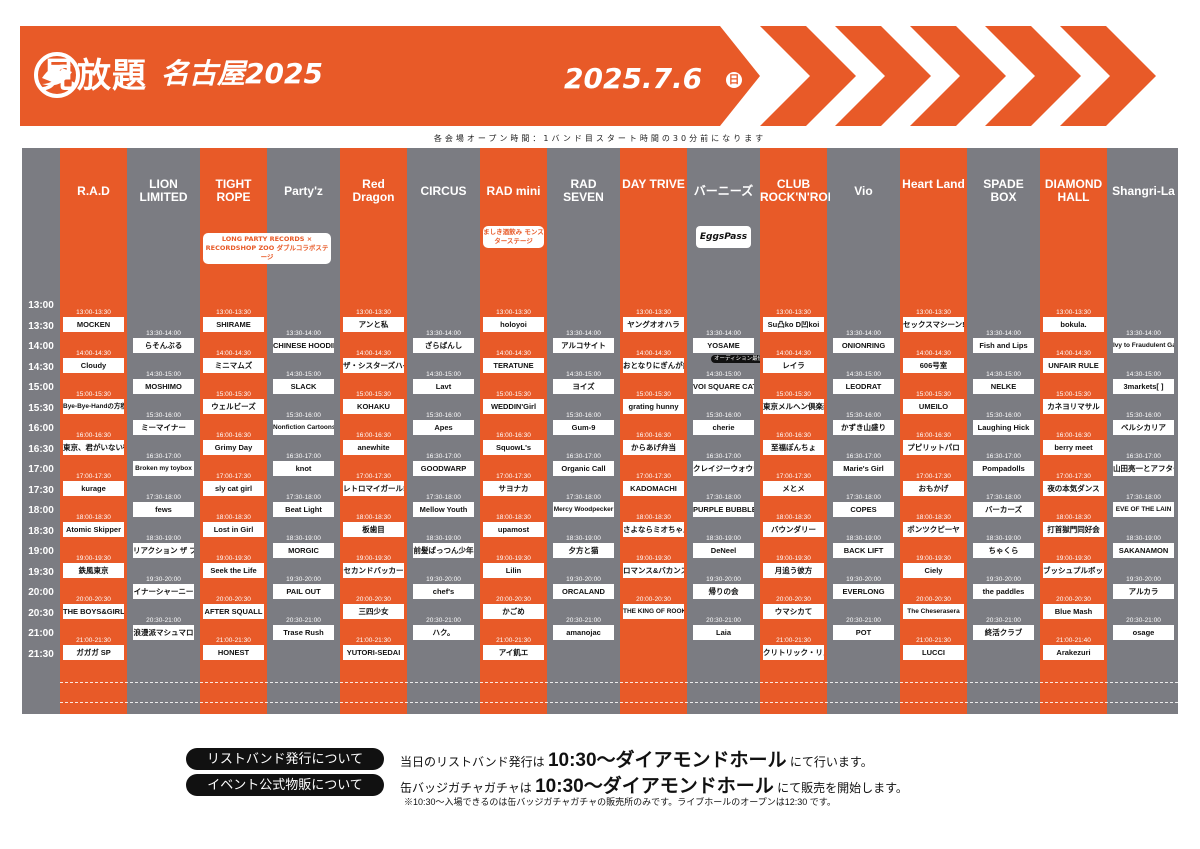 Image resolution: width=1200 pixels, height=849 pixels. Describe the element at coordinates (513, 237) in the screenshot. I see `venue-sub-stage: ましき酒飲み モンスターステージ` at that location.